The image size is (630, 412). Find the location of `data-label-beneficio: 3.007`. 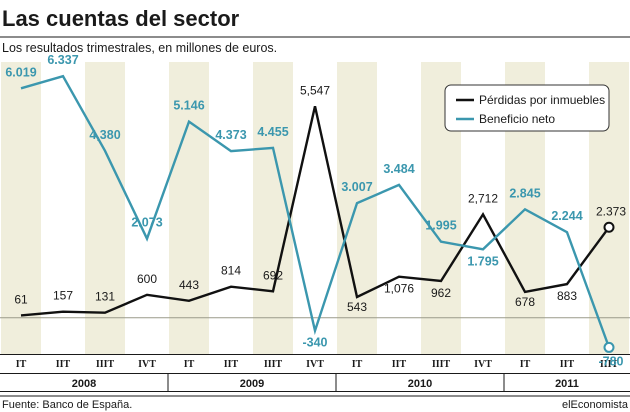

data-label-beneficio: 3.007 is located at coordinates (356, 187).